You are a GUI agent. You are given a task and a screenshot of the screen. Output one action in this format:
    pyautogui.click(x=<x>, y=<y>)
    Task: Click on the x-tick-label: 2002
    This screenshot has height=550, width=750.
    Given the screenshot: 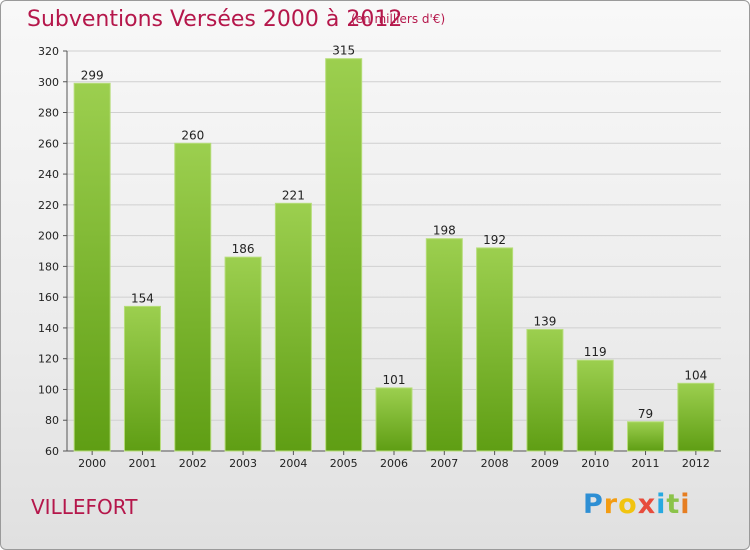 What is the action you would take?
    pyautogui.click(x=193, y=463)
    